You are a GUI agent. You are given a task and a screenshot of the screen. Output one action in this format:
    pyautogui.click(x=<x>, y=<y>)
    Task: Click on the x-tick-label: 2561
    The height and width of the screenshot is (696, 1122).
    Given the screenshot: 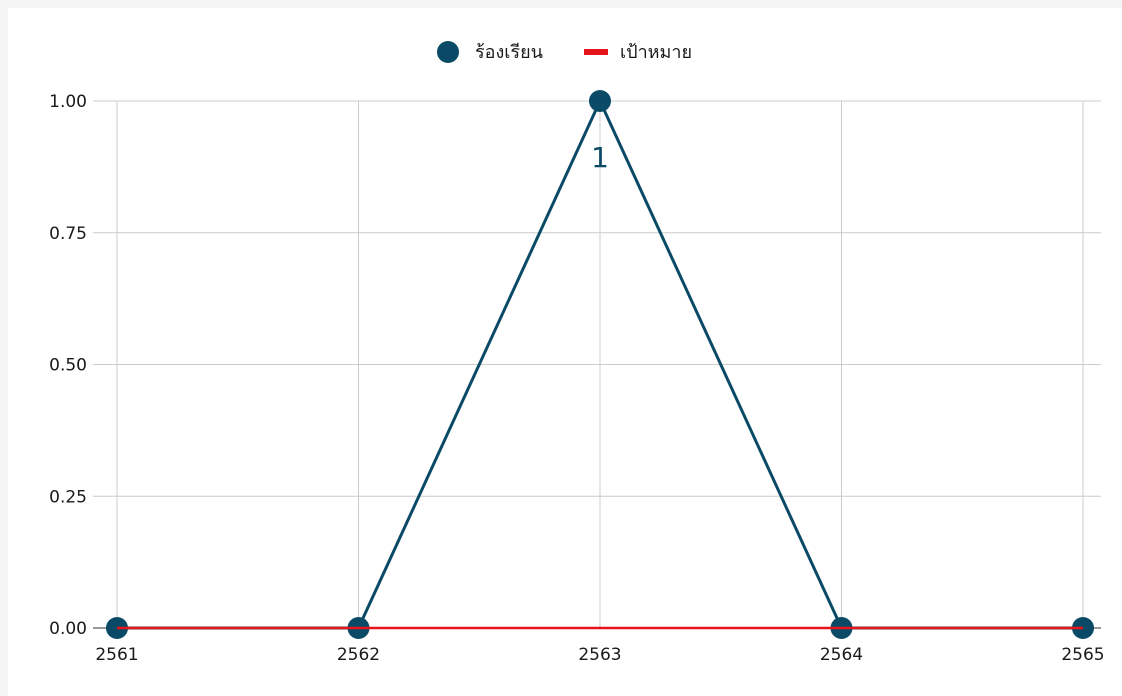 What is the action you would take?
    pyautogui.click(x=116, y=655)
    